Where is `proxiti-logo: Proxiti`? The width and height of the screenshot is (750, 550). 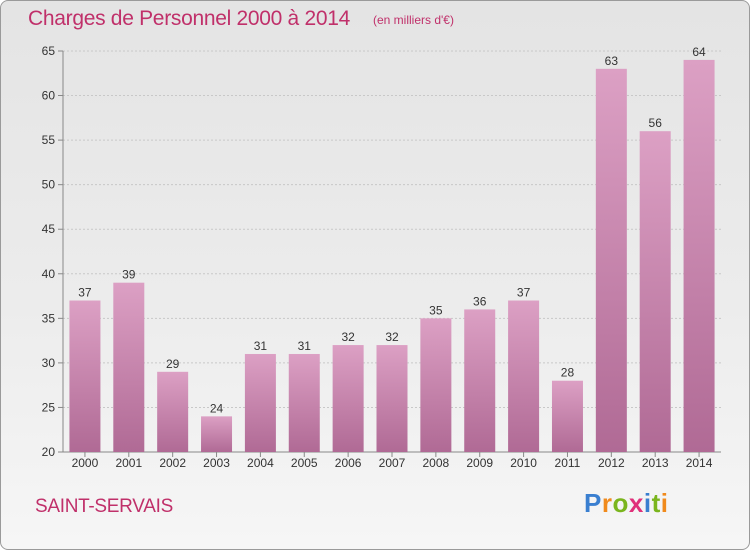
proxiti-logo: Proxiti is located at coordinates (626, 503).